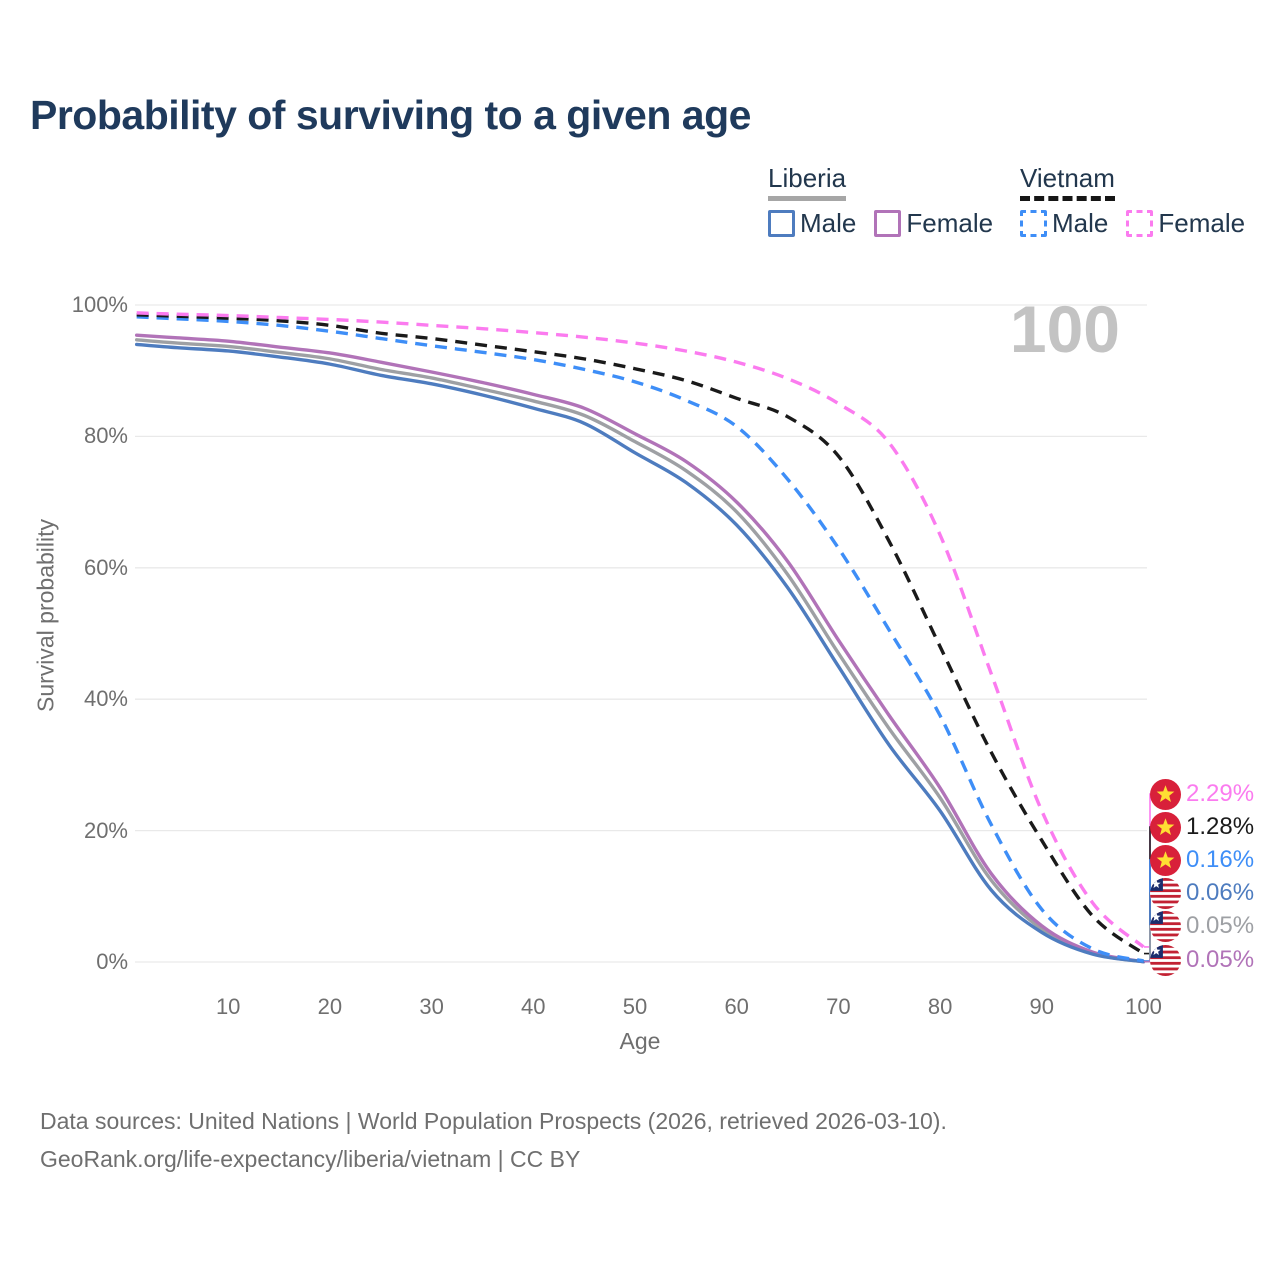 This screenshot has width=1280, height=1280. I want to click on x-tick-label: 40, so click(533, 1006).